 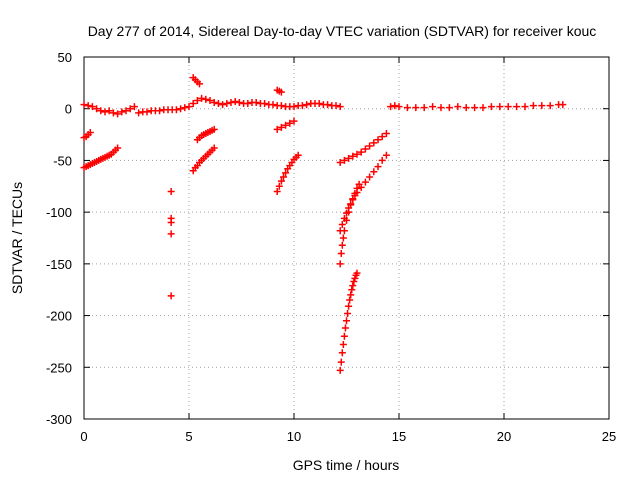 I want to click on series-seg-baseline-early, so click(x=134, y=109).